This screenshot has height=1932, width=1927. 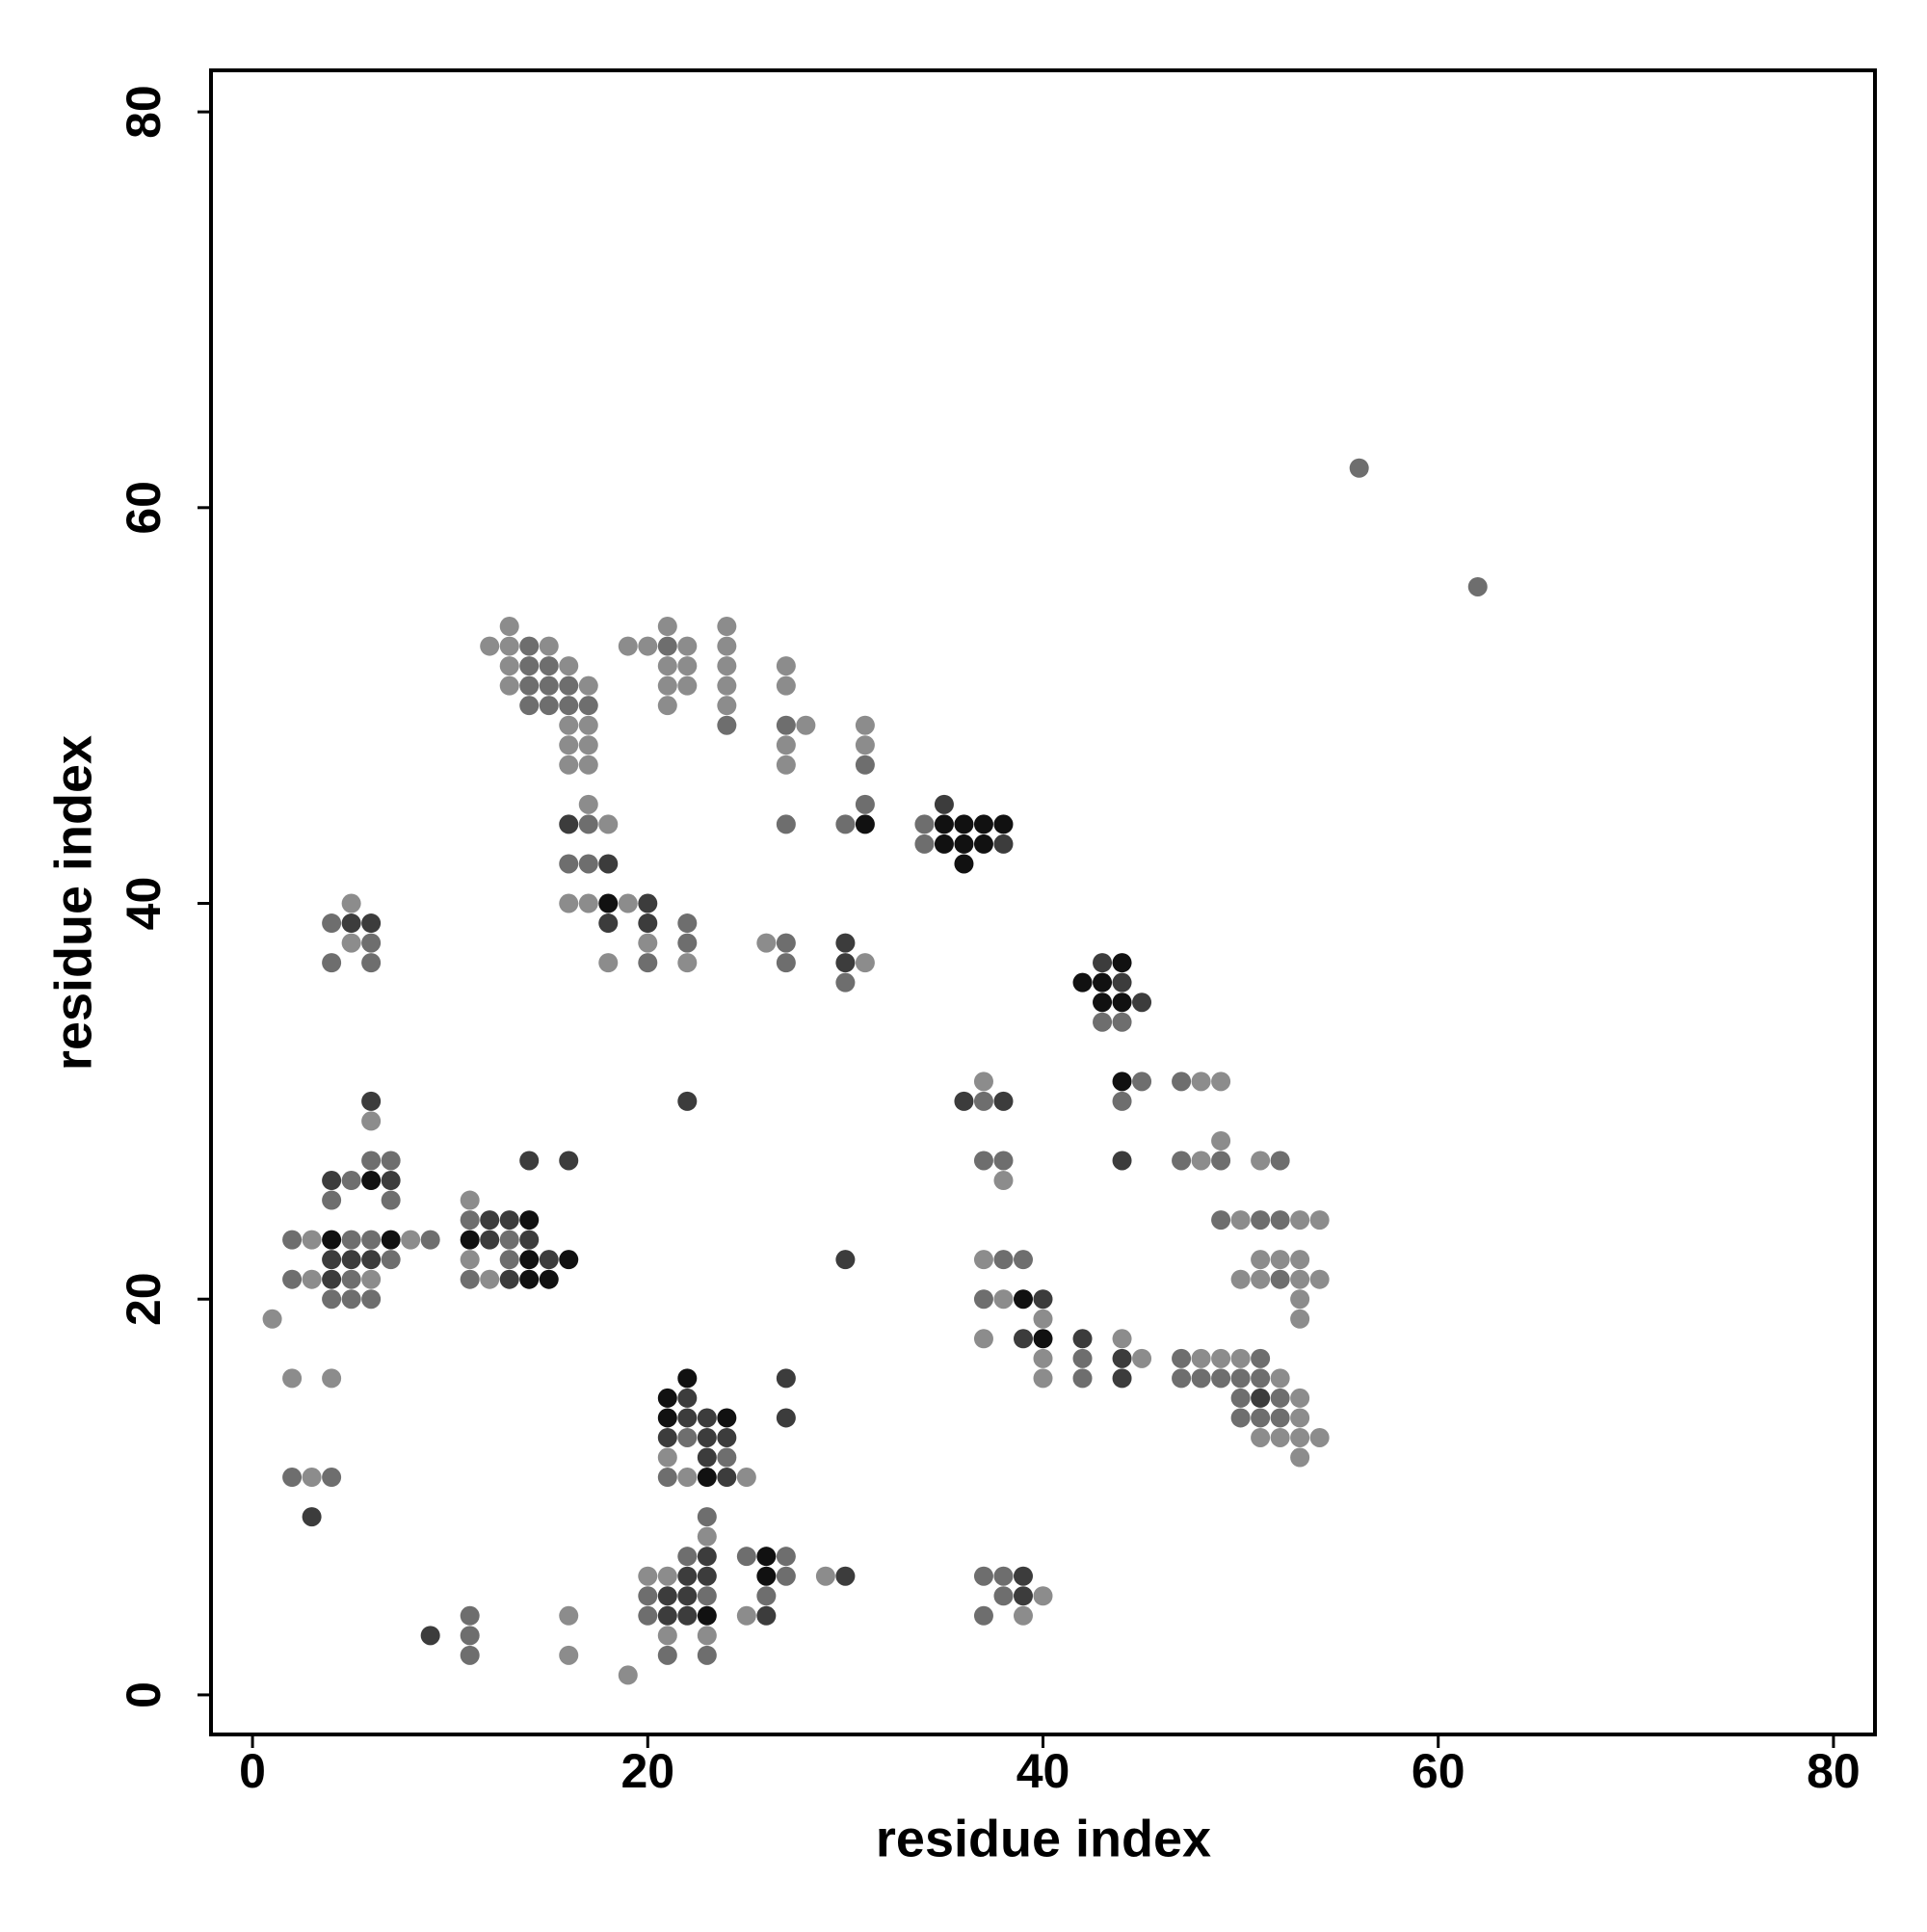 I want to click on x-tick-label: 80, so click(x=1834, y=1771).